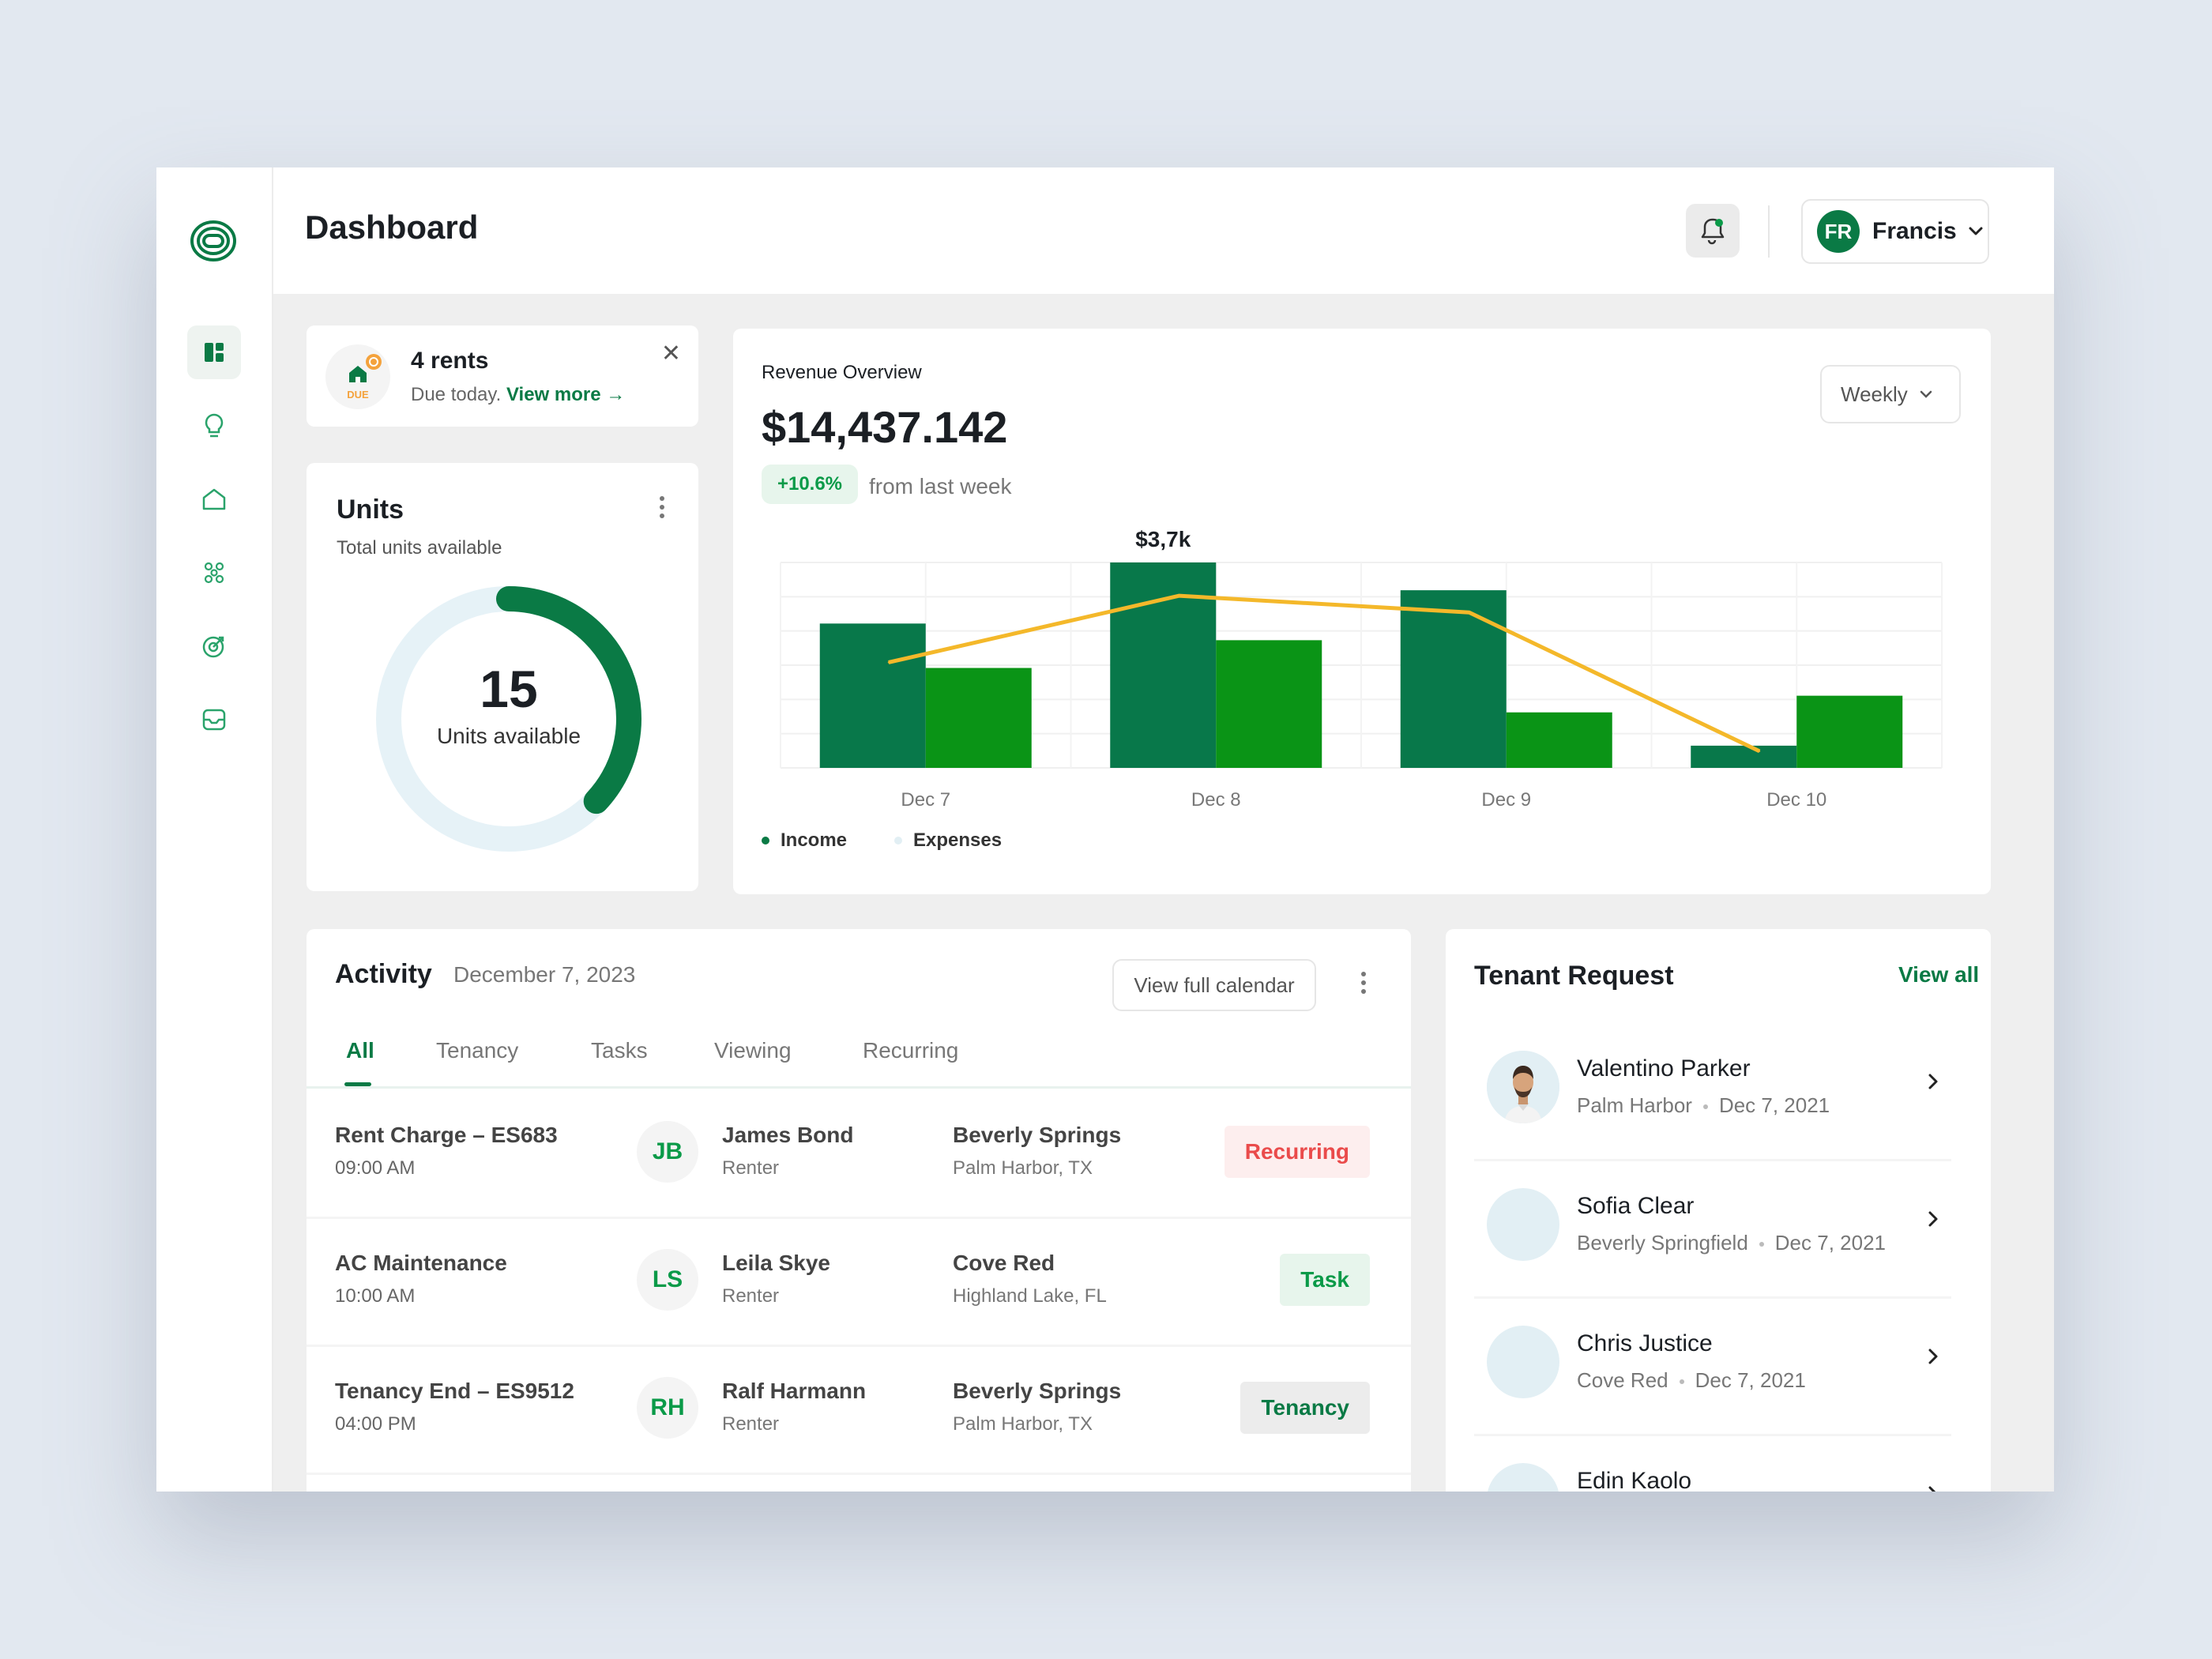  Describe the element at coordinates (420, 548) in the screenshot. I see `units-subtitle: Total units available` at that location.